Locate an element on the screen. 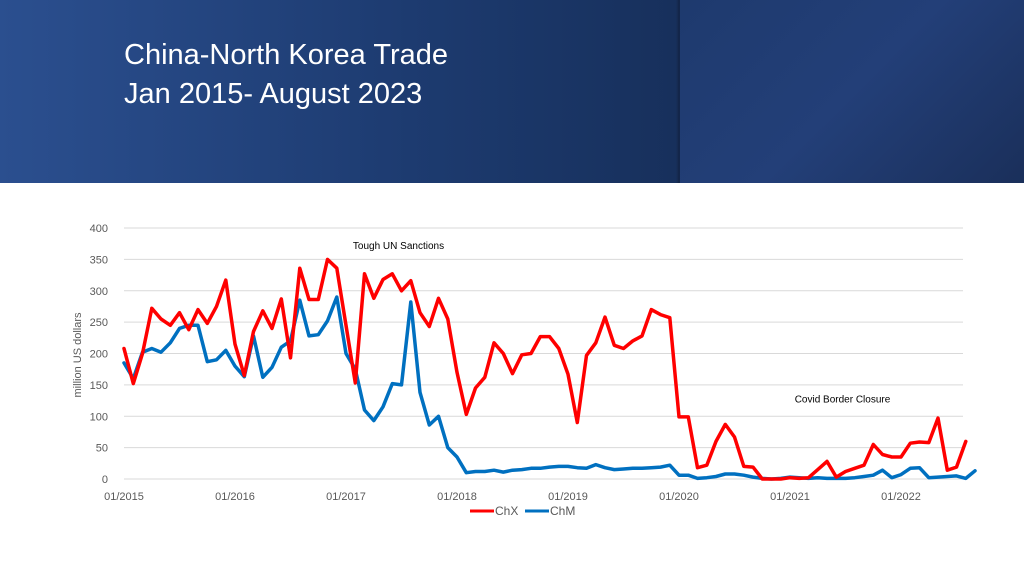  chart-annotation: Tough UN Sanctions is located at coordinates (398, 246).